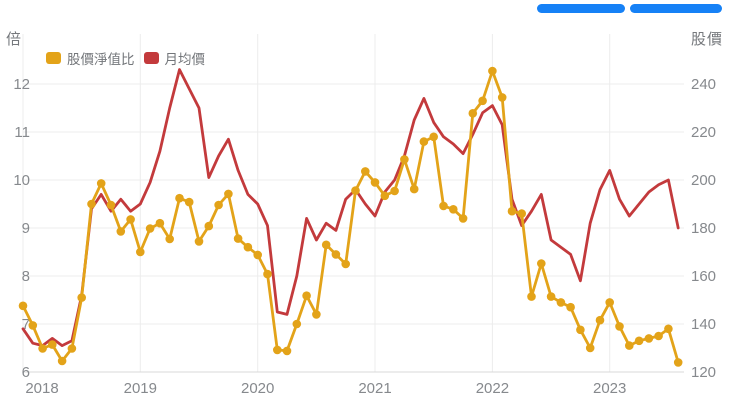 This screenshot has width=740, height=407. I want to click on right-tick: 180, so click(703, 228).